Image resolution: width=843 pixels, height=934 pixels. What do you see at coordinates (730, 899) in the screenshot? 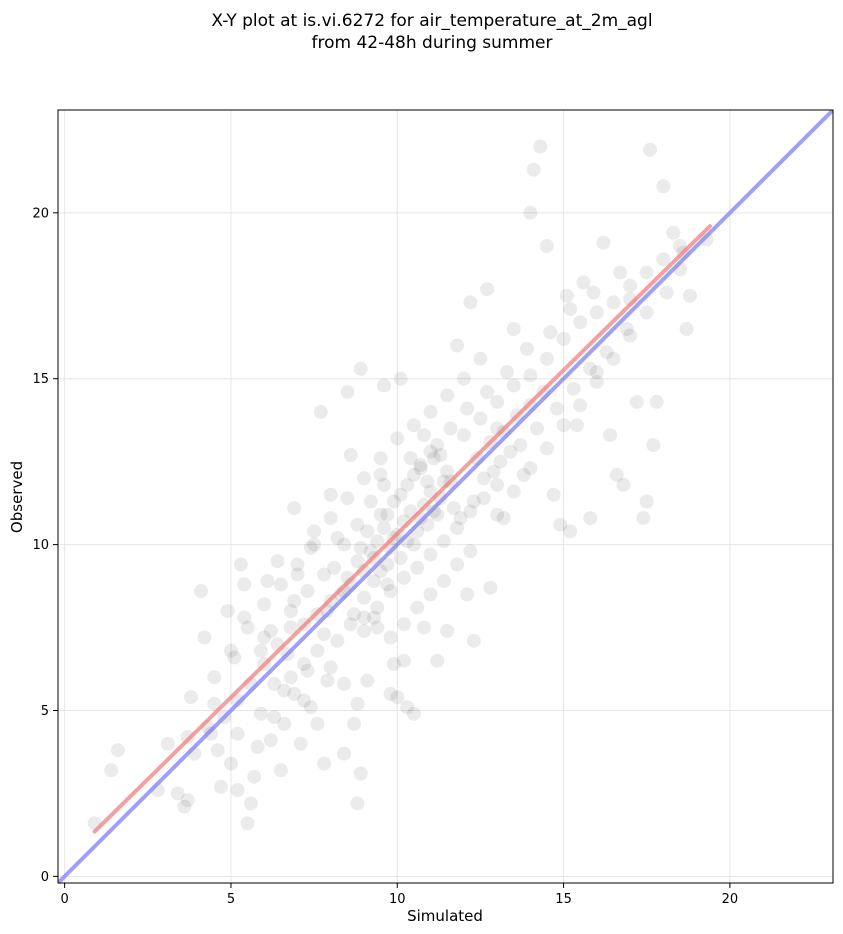
I see `x-tick-label-4: 20` at bounding box center [730, 899].